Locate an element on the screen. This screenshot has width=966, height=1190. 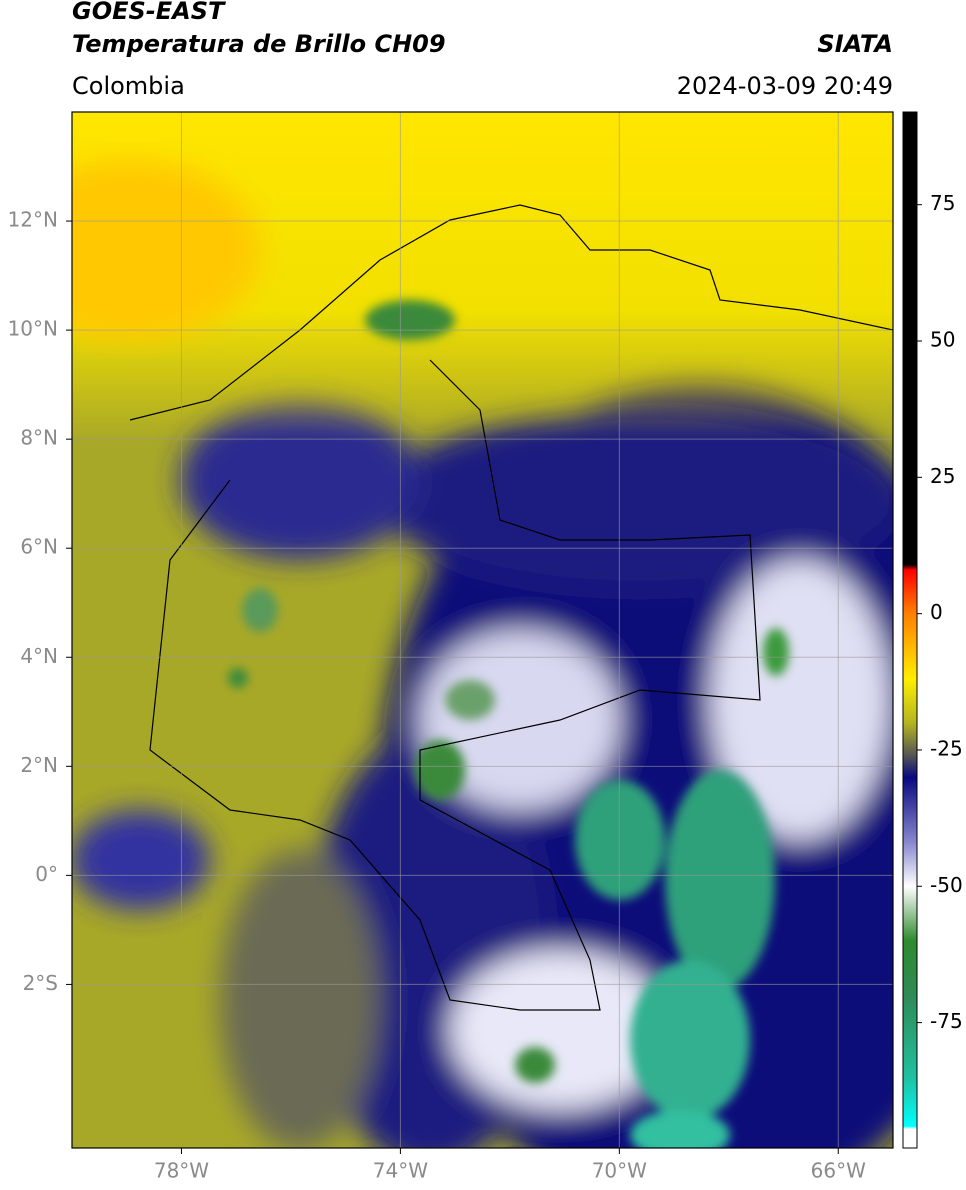
x-tick-label: 66°W is located at coordinates (838, 1171).